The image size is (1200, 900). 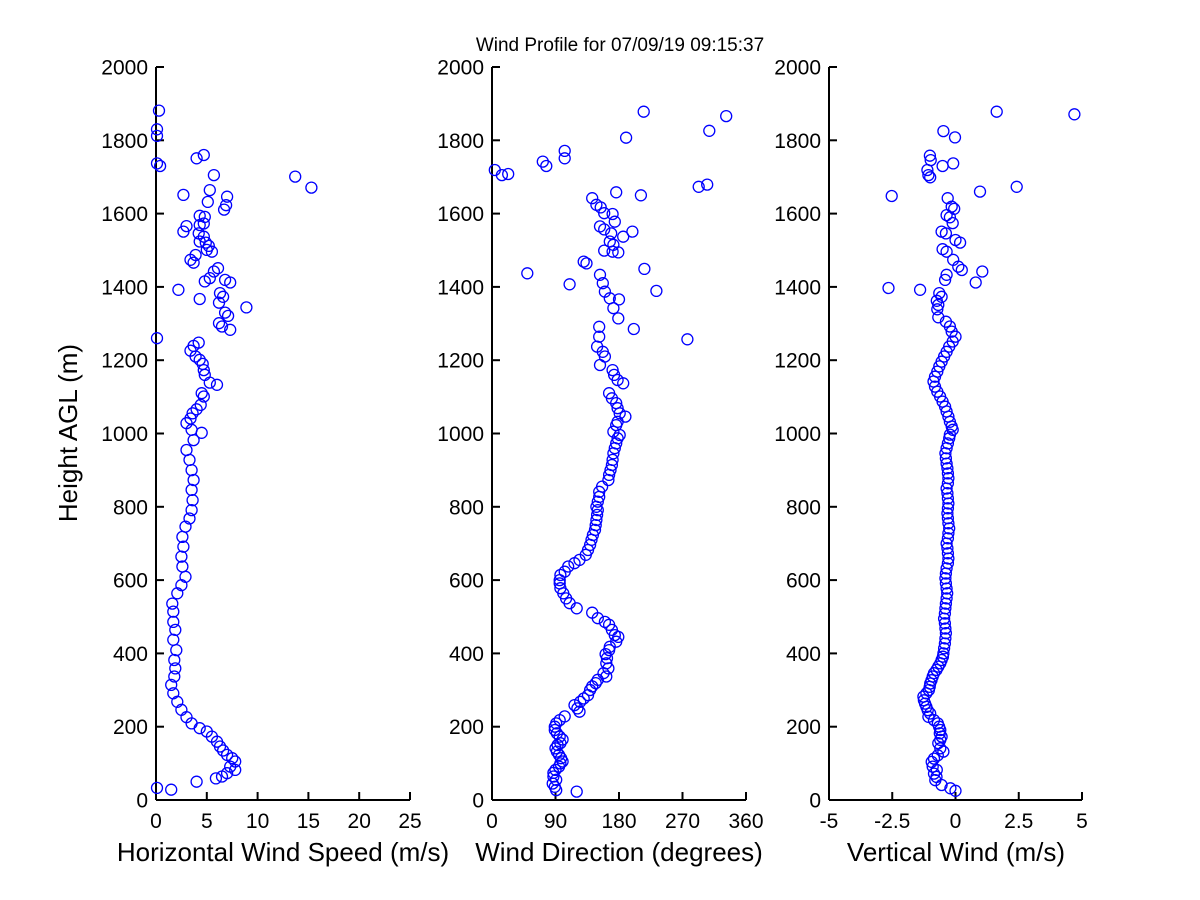 I want to click on y-tick-label: 800, so click(x=130, y=507).